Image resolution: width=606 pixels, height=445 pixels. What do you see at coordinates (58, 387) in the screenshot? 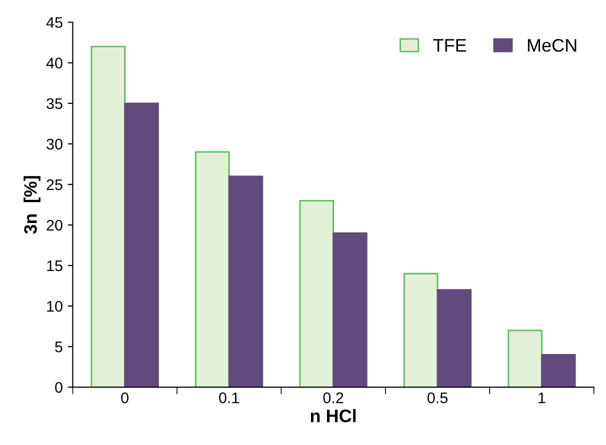
I see `y-tick-label: 0` at bounding box center [58, 387].